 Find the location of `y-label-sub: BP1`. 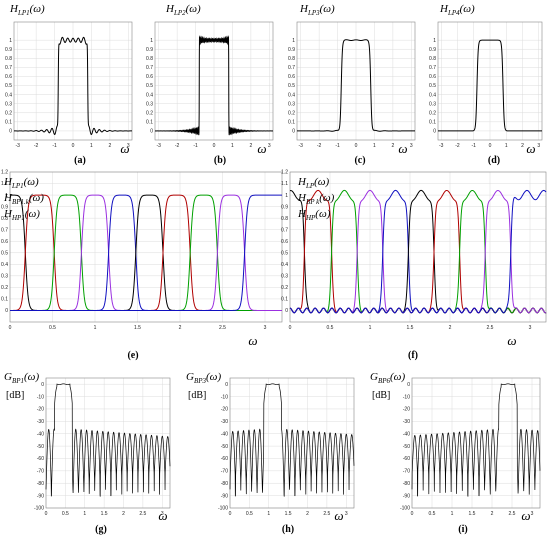

y-label-sub: BP1 is located at coordinates (18, 381).